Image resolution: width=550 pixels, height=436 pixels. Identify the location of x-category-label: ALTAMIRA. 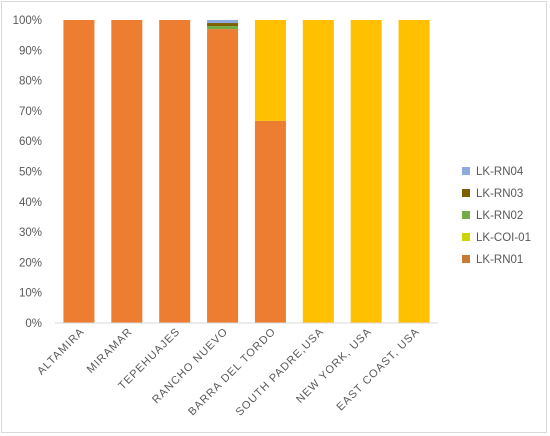
(61, 352).